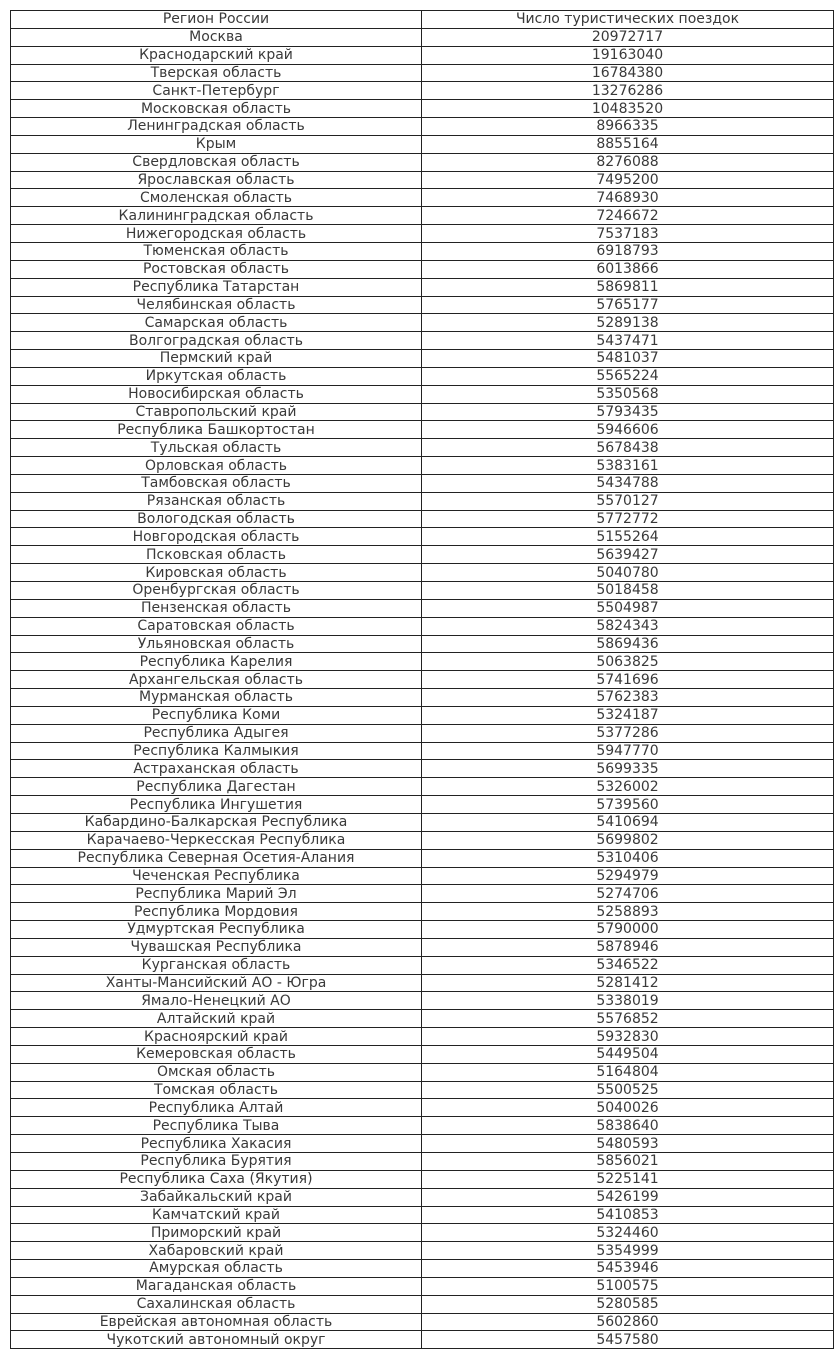 The height and width of the screenshot is (1355, 840). What do you see at coordinates (627, 144) in the screenshot?
I see `trips-cell: 8855164` at bounding box center [627, 144].